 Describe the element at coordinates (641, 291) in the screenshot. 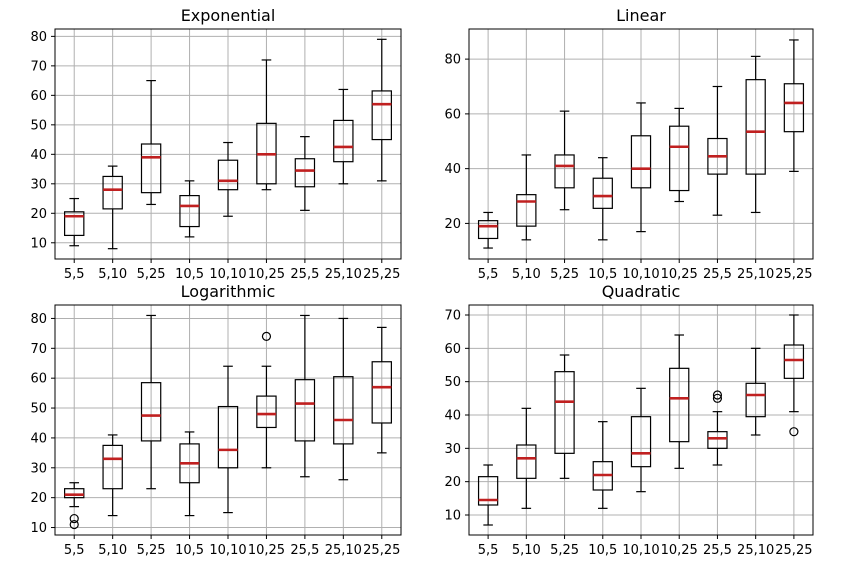

I see `chart-title: Quadratic` at that location.